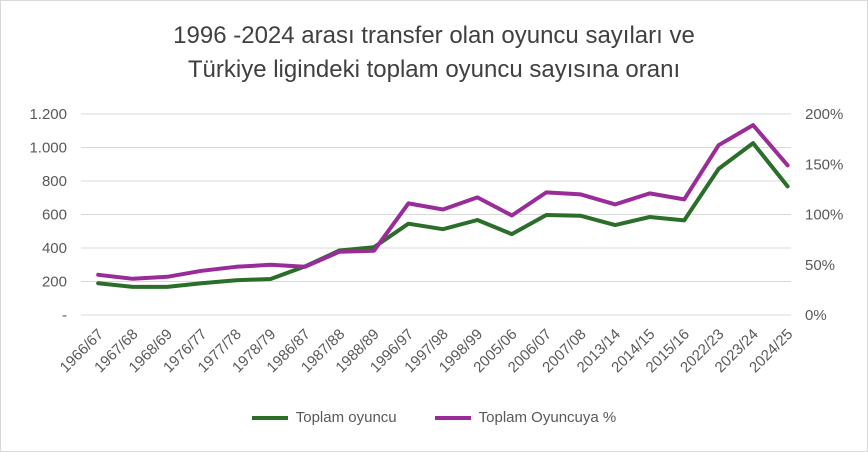  I want to click on y-left-tick-label: 200, so click(54, 282).